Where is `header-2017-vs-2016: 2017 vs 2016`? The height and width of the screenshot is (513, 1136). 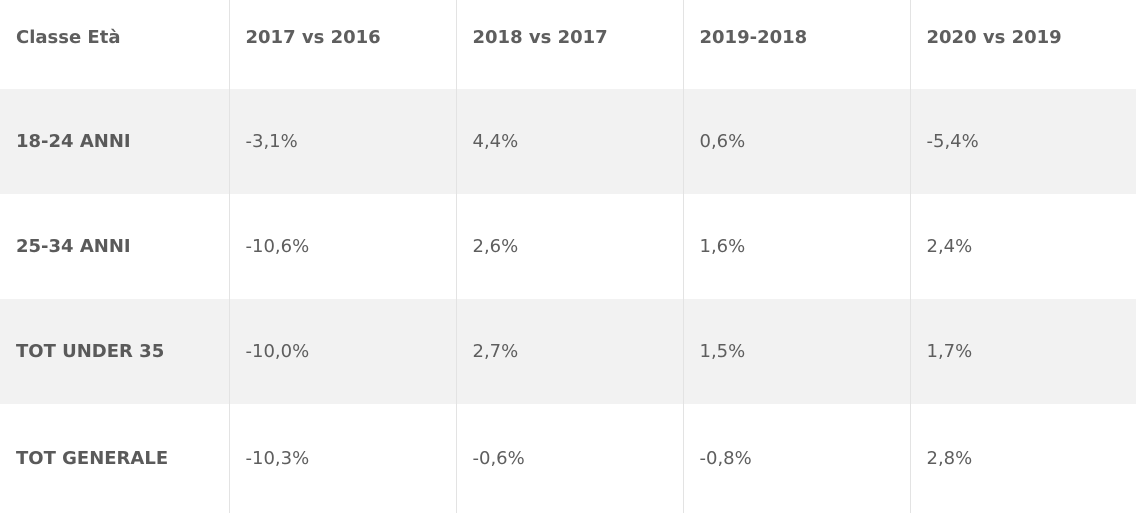 header-2017-vs-2016: 2017 vs 2016 is located at coordinates (342, 44).